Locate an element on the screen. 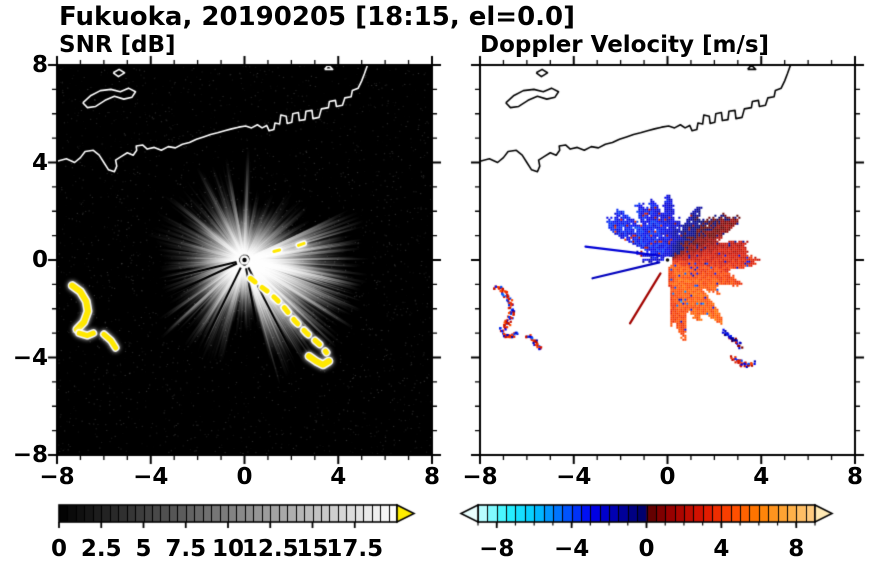 This screenshot has height=570, width=870. y-tick-label: −4 is located at coordinates (30, 357).